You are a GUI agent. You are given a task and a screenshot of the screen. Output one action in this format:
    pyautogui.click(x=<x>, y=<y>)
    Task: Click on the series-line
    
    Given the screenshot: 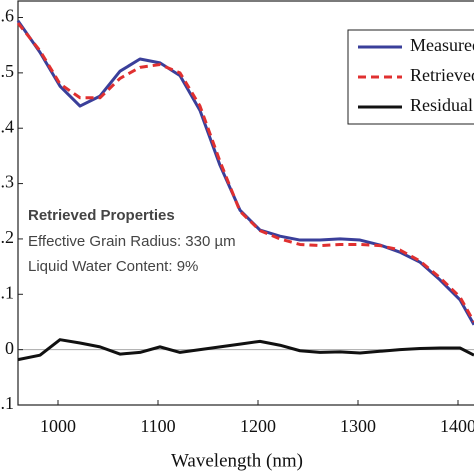 What is the action you would take?
    pyautogui.click(x=245, y=350)
    